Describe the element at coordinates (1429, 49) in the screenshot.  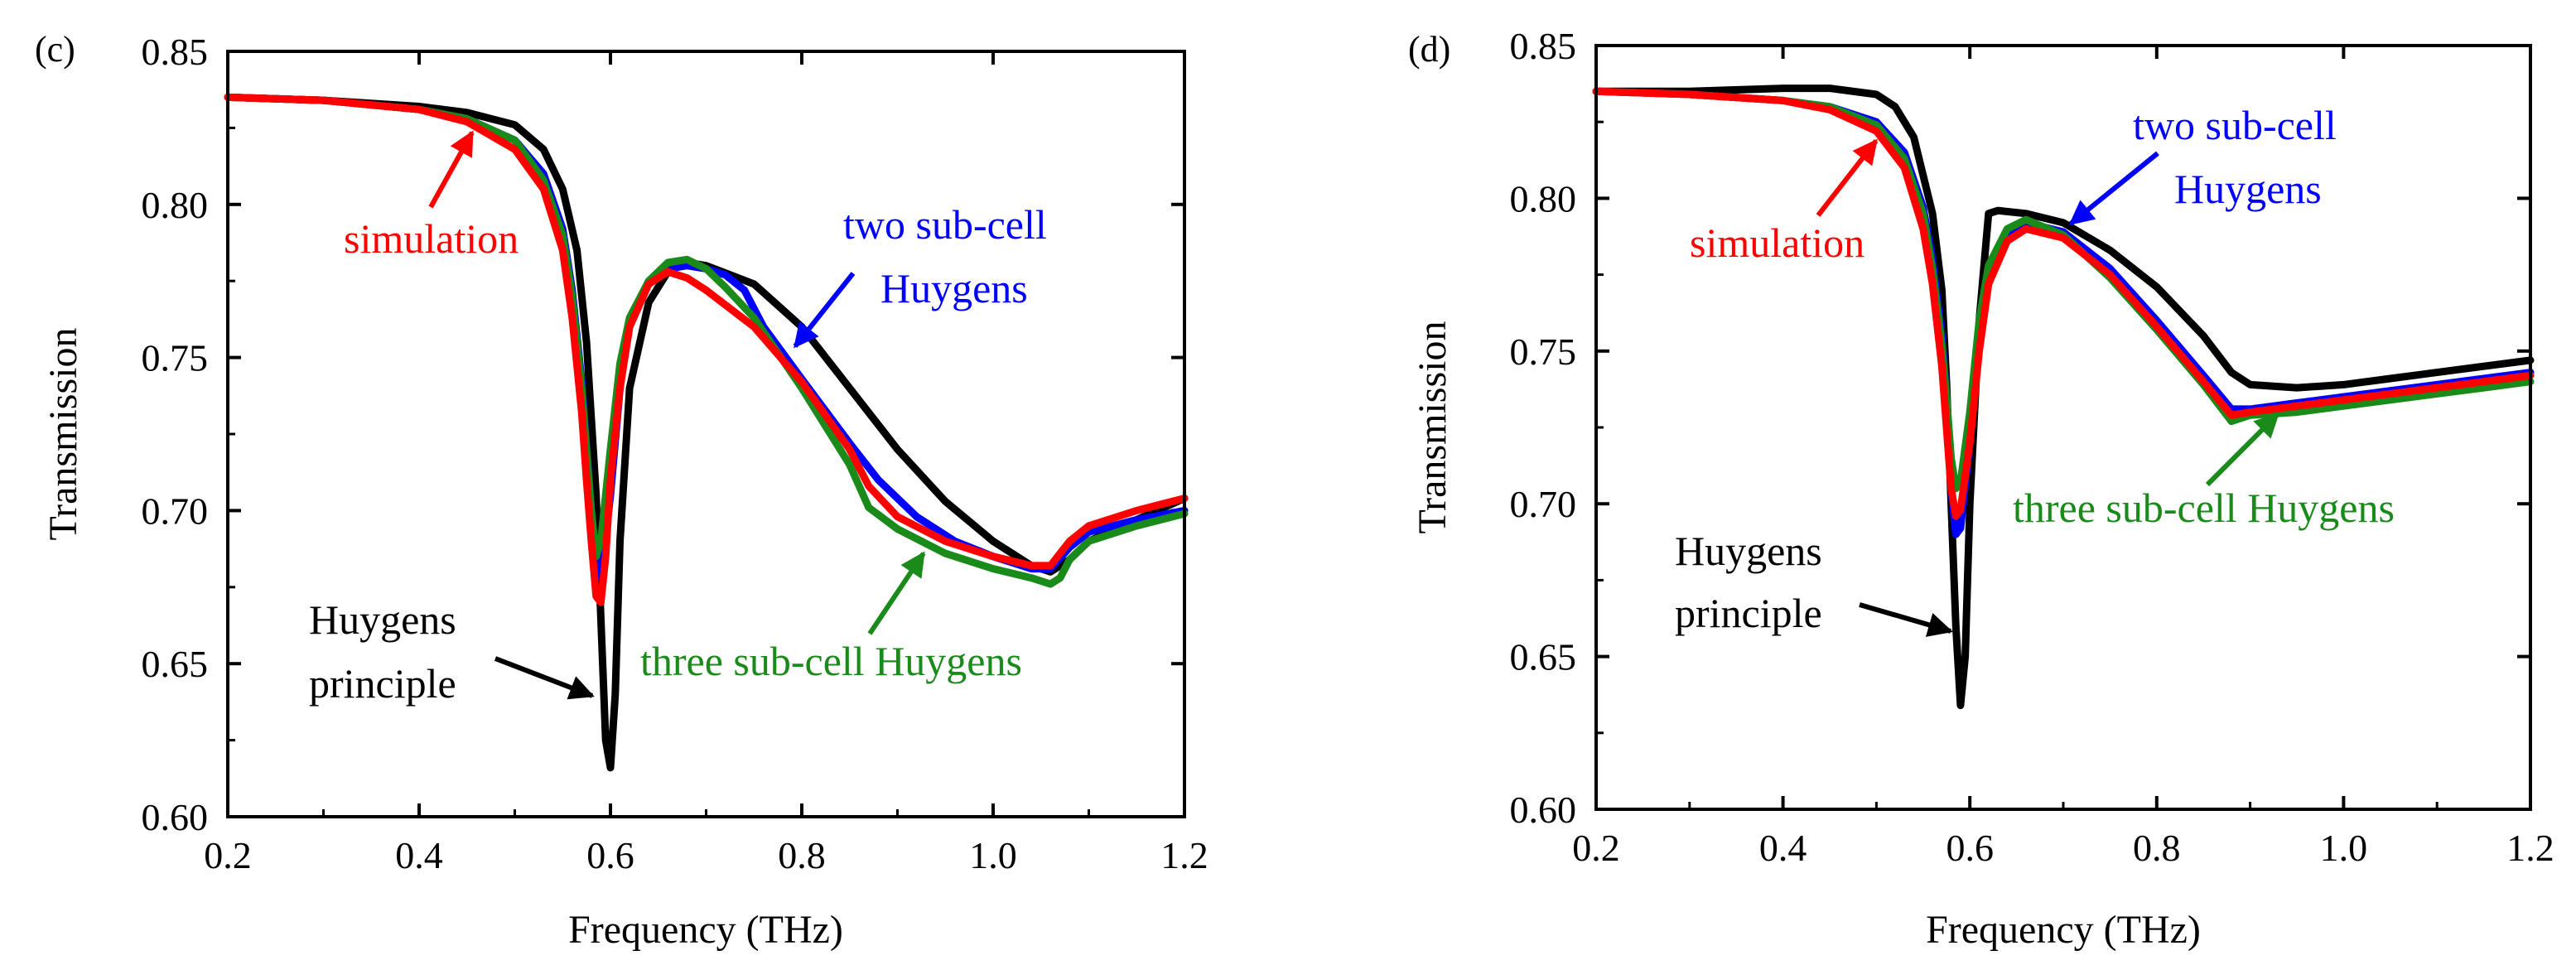
I see `panel-label: (d)` at that location.